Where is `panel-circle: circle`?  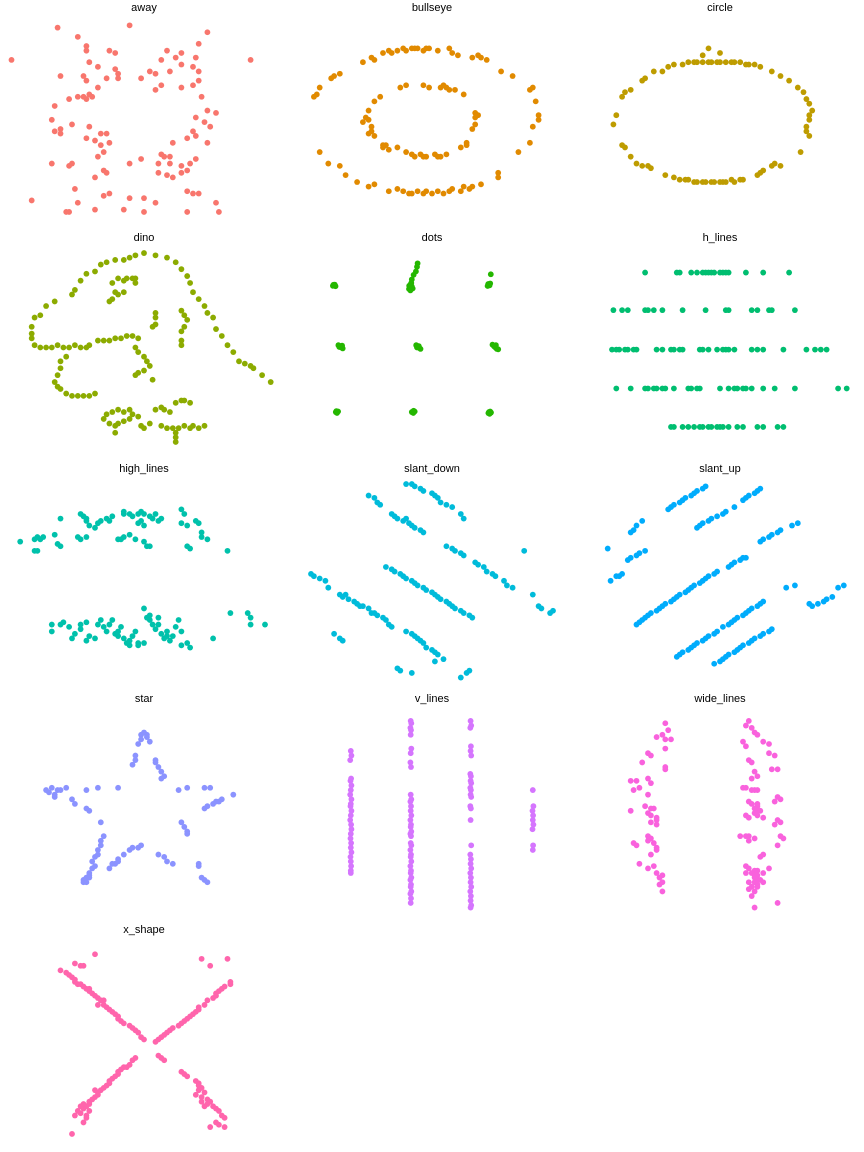
panel-circle: circle is located at coordinates (720, 115).